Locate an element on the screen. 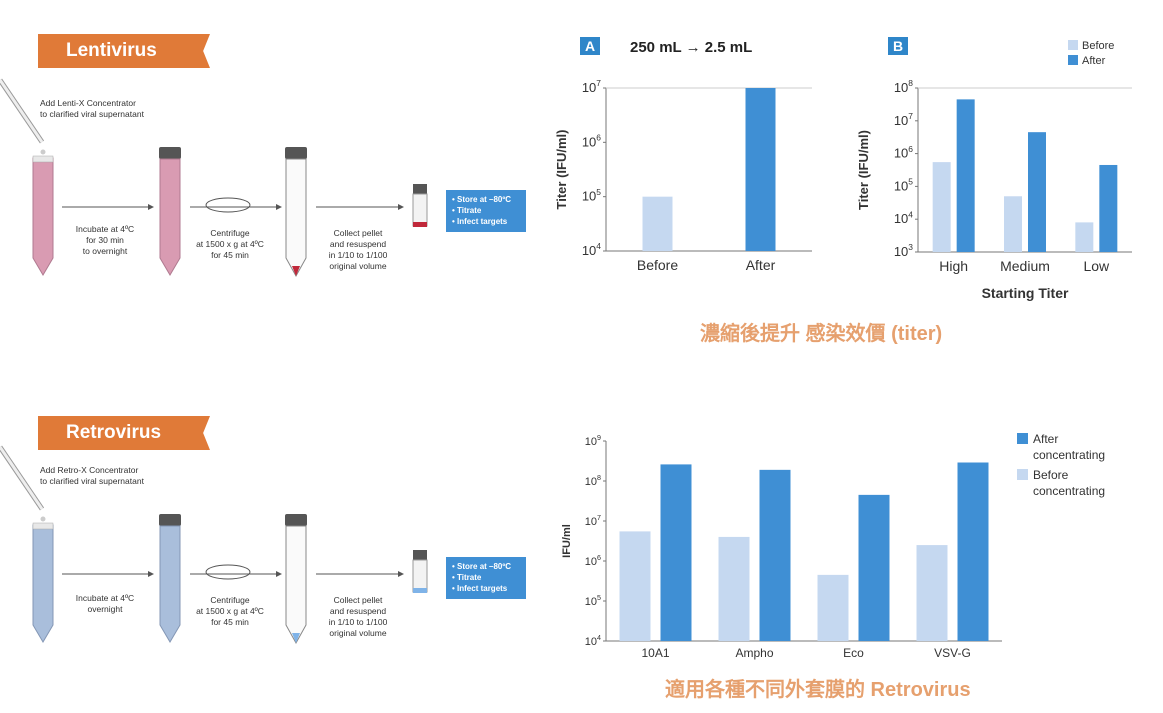 This screenshot has width=1163, height=713. x-tick-label-B: Low is located at coordinates (1096, 266).